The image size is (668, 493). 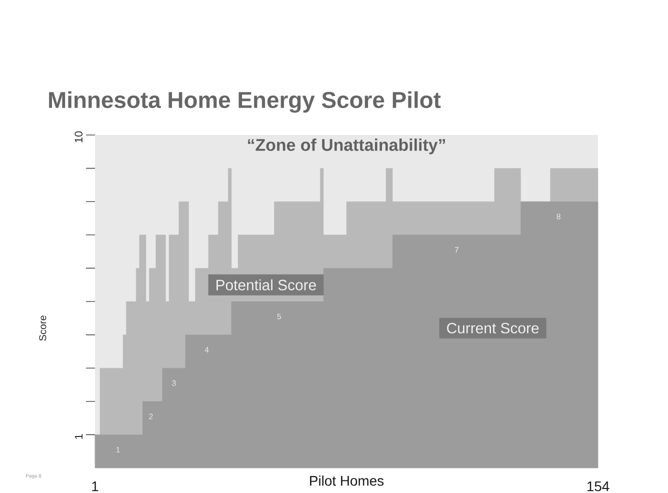 I want to click on chart-title: Minnesota Home Energy Score Pilot, so click(x=245, y=102).